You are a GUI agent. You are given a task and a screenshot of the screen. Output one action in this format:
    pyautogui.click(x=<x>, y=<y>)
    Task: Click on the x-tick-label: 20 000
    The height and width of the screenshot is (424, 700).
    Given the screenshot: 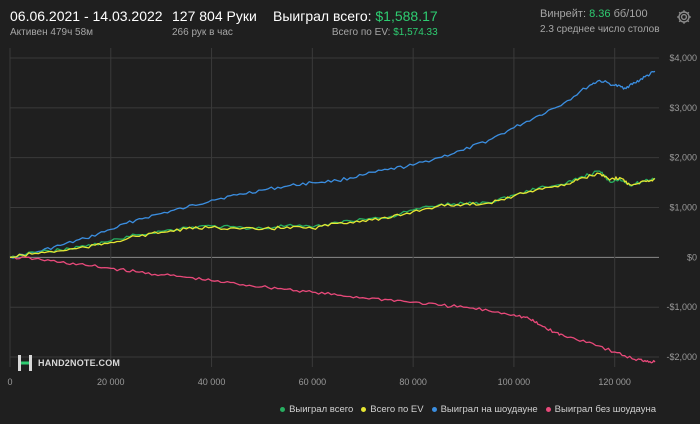 What is the action you would take?
    pyautogui.click(x=111, y=382)
    